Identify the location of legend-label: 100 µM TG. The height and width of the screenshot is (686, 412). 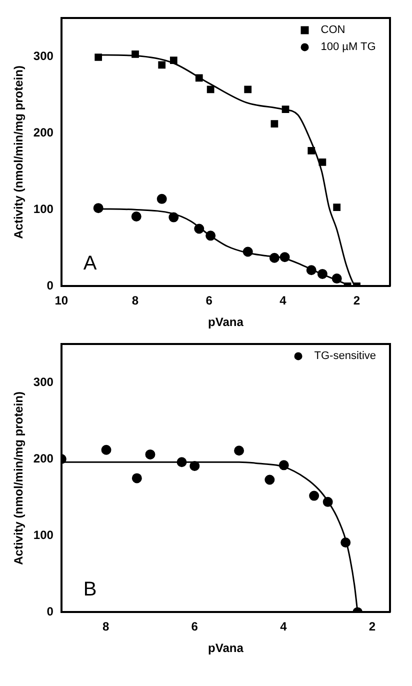
(348, 47).